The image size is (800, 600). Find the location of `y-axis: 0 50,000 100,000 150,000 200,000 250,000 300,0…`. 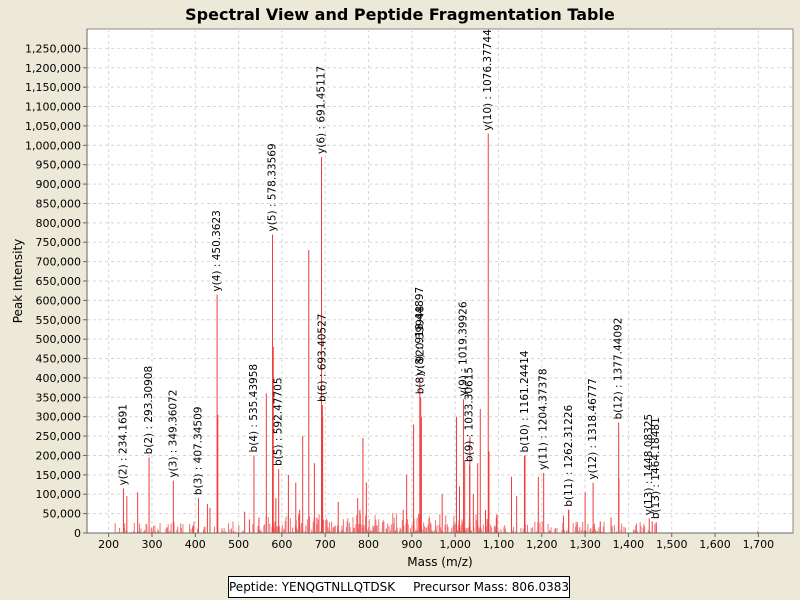

y-axis: 0 50,000 100,000 150,000 200,000 250,000 300,0… is located at coordinates (56, 284).